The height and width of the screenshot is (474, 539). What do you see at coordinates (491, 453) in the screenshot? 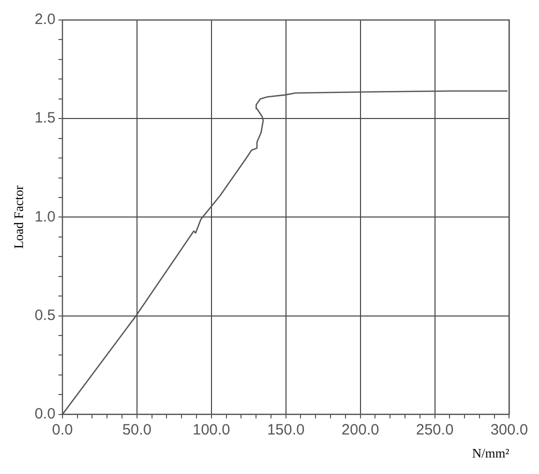
I see `x-axis-title: N/mm²` at bounding box center [491, 453].